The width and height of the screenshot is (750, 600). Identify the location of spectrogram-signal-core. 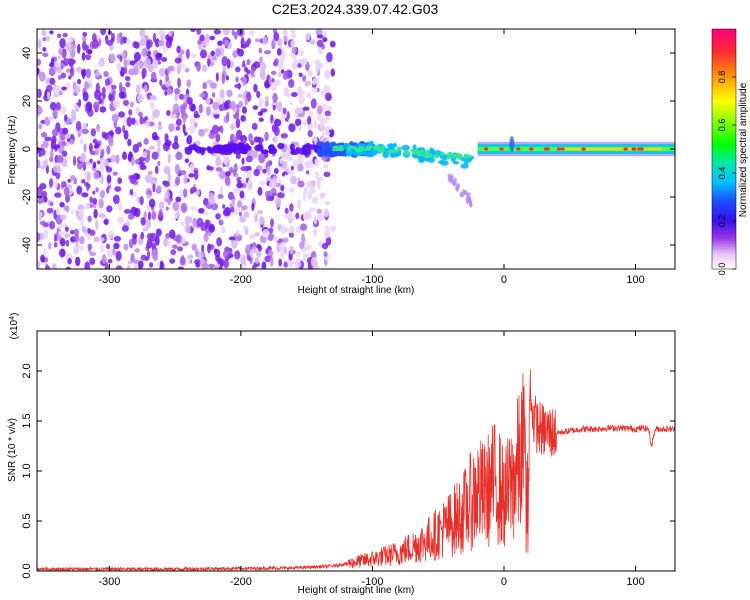
(436, 156).